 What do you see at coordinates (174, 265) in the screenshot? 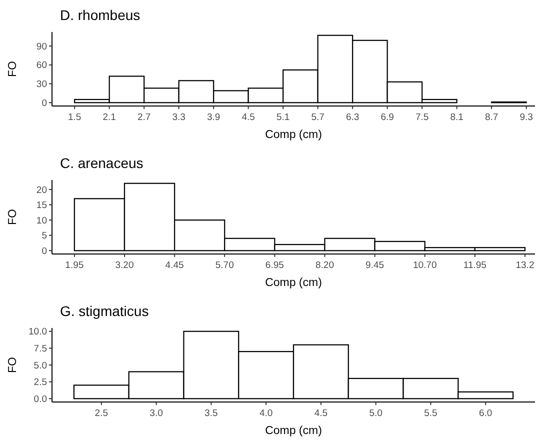
I see `x-tick-label: 4.45` at bounding box center [174, 265].